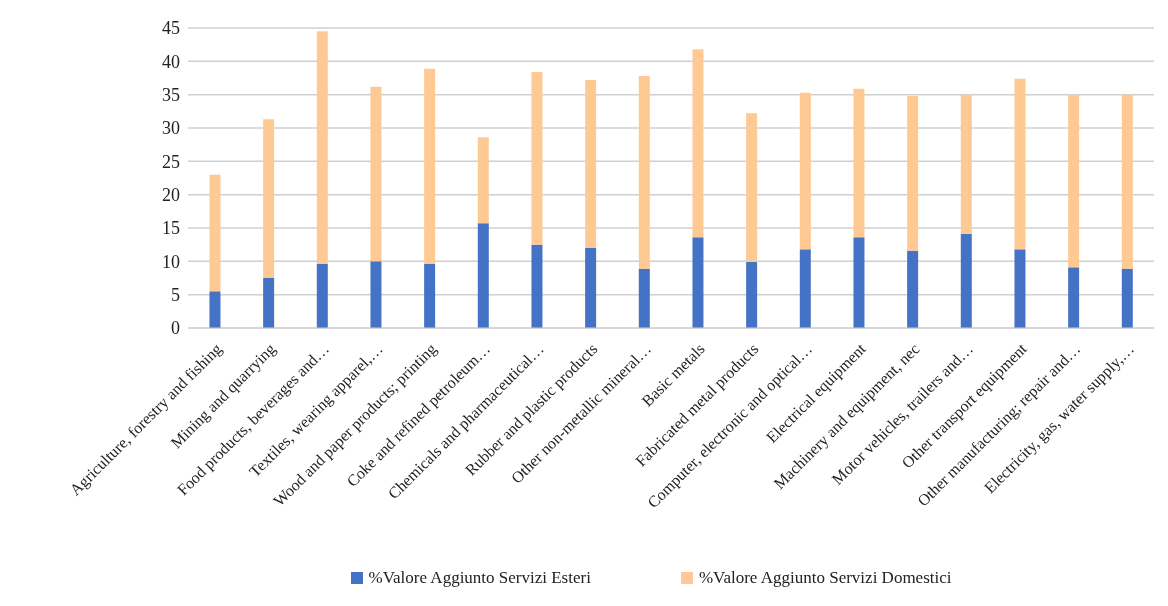  Describe the element at coordinates (479, 578) in the screenshot. I see `legend-label: %Valore Aggiunto Servizi Esteri` at that location.